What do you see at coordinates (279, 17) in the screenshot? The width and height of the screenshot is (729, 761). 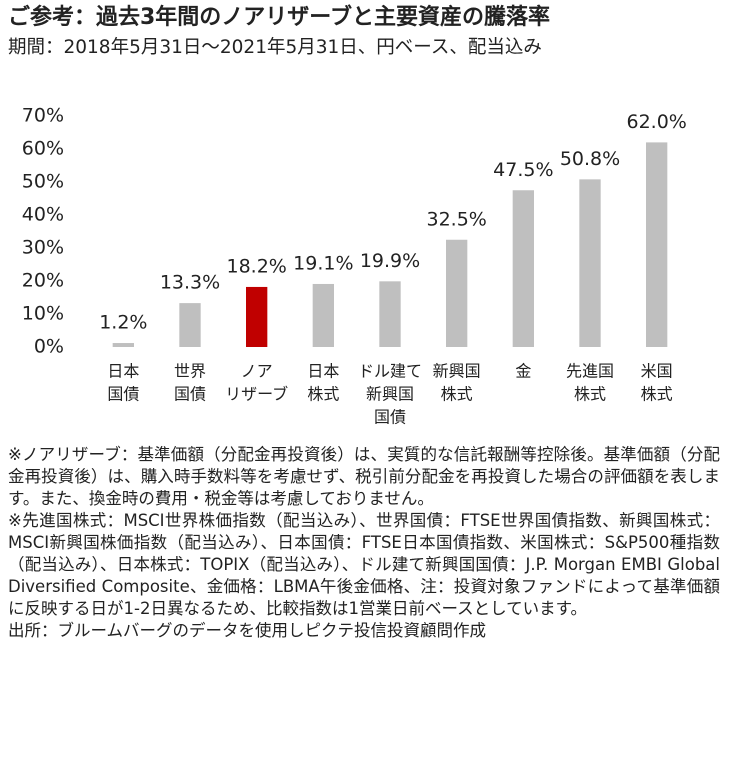 I see `chart-title: ご参考：過去3年間のノアリザーブと主要資産の騰落率` at bounding box center [279, 17].